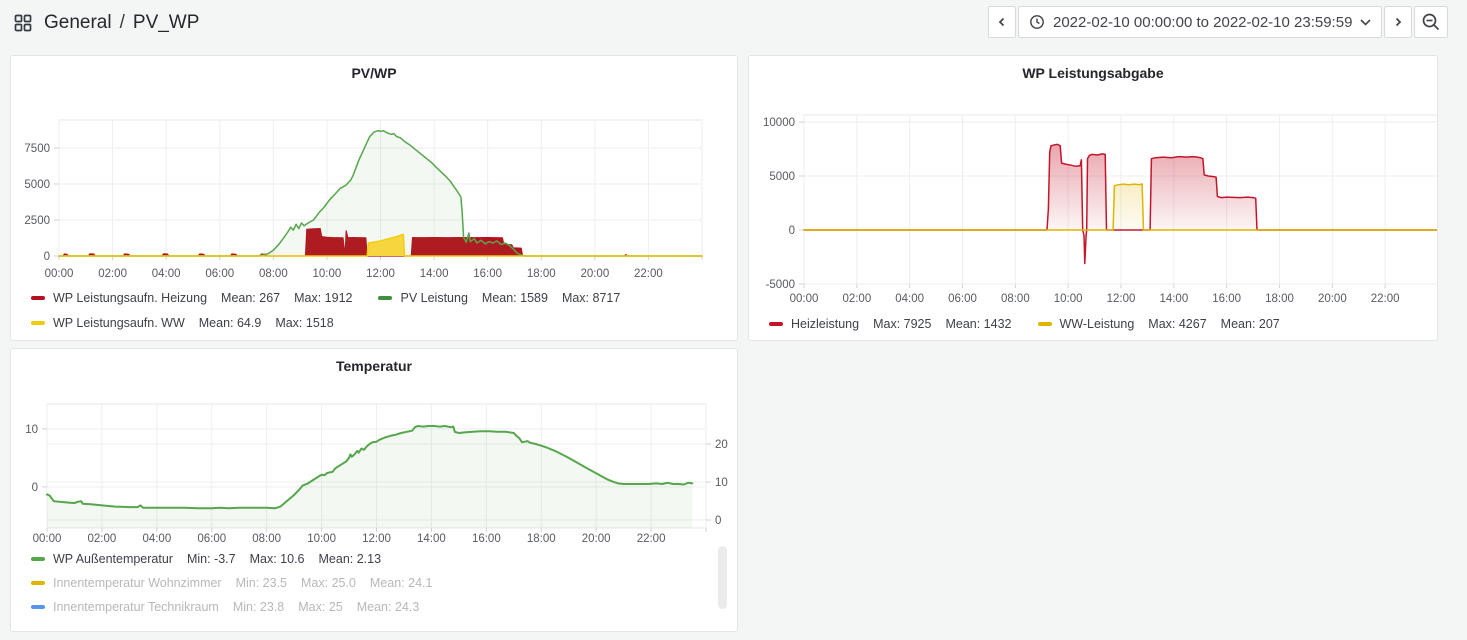  What do you see at coordinates (23, 23) in the screenshot?
I see `dashboards-grid-icon` at bounding box center [23, 23].